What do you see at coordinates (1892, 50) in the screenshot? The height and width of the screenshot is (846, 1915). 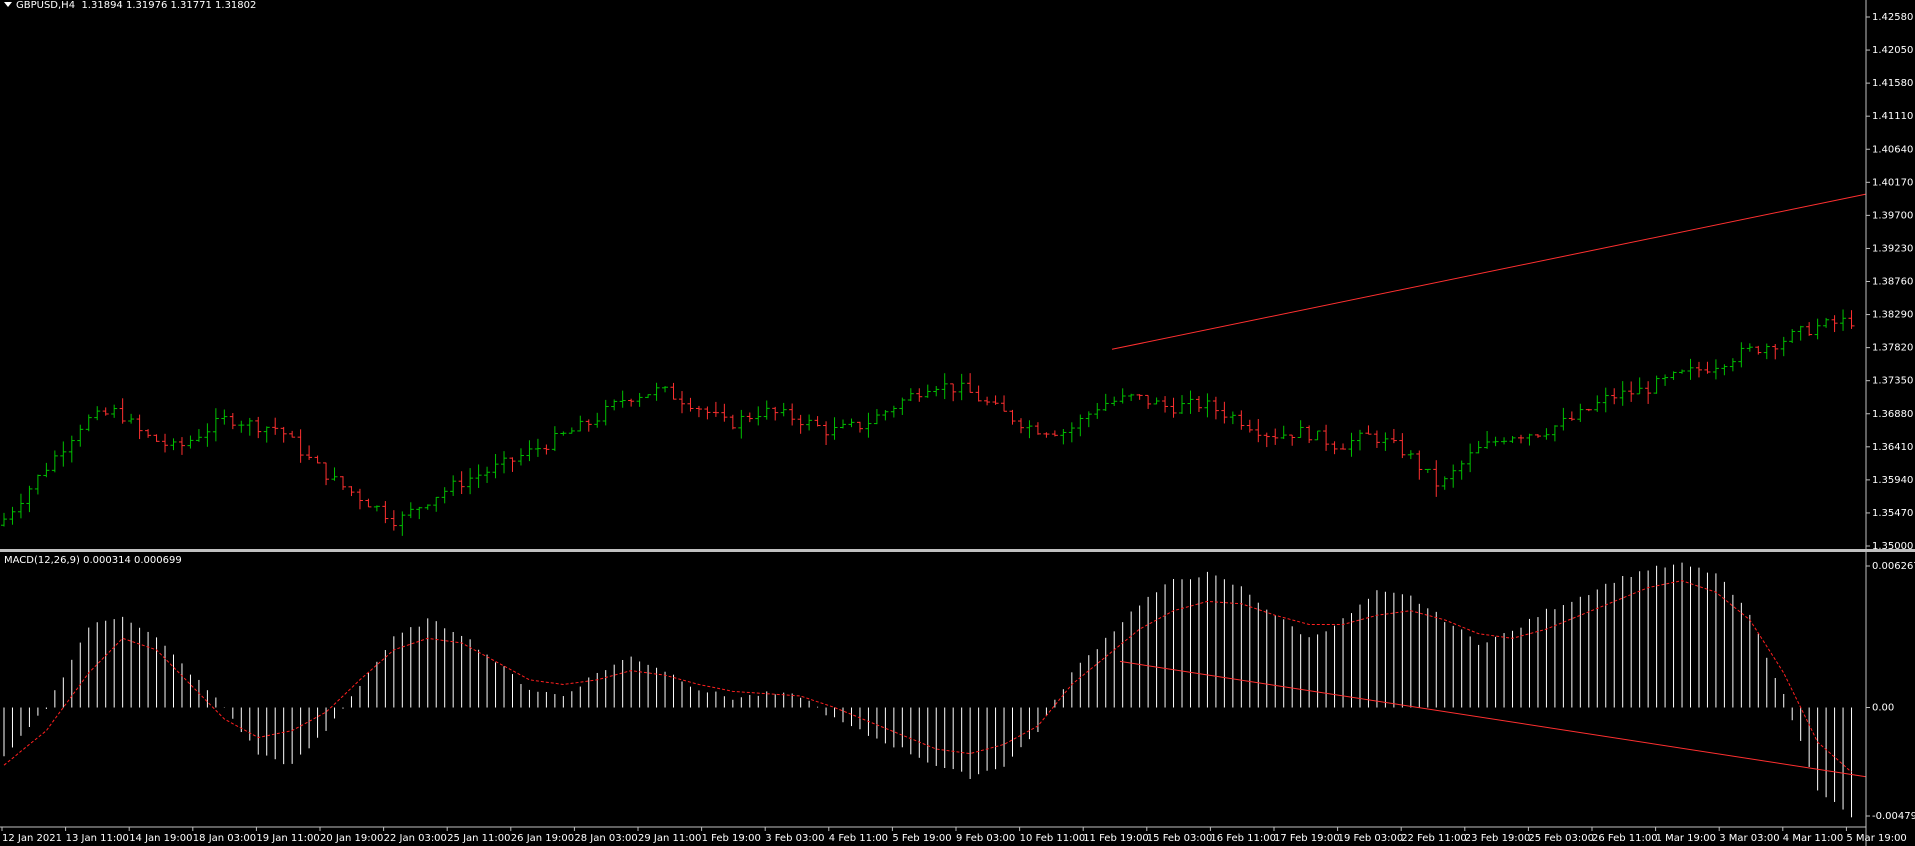 I see `y-tick-label: 1.42050` at bounding box center [1892, 50].